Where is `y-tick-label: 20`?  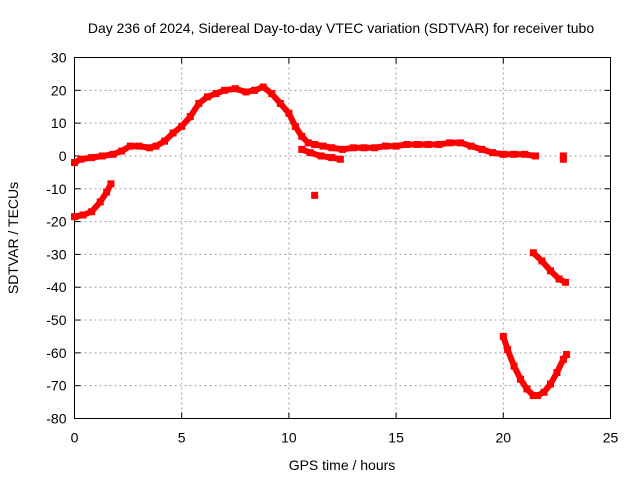
y-tick-label: 20 is located at coordinates (59, 90).